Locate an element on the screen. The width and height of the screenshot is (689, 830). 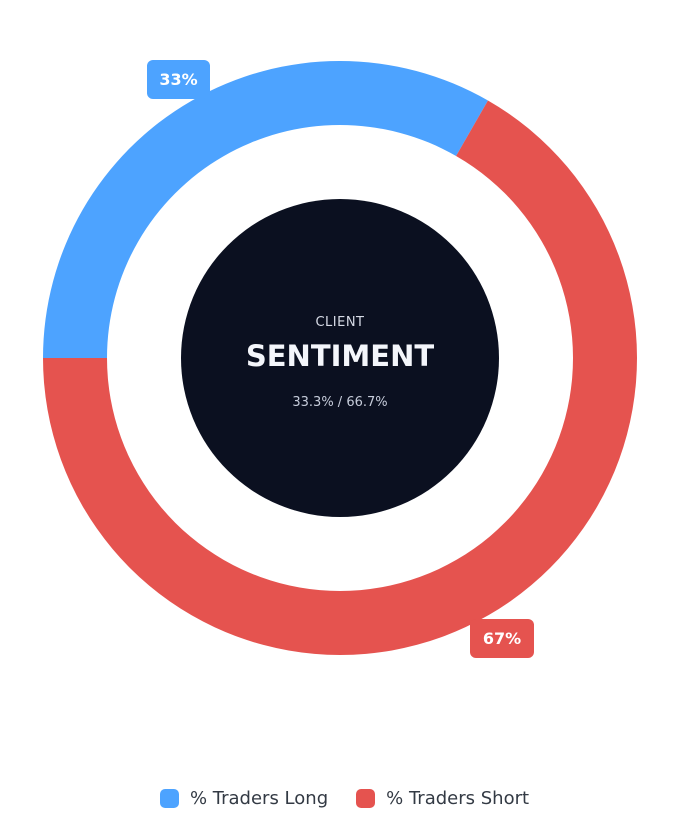
legend-item-traders-short: % Traders Short is located at coordinates (442, 798).